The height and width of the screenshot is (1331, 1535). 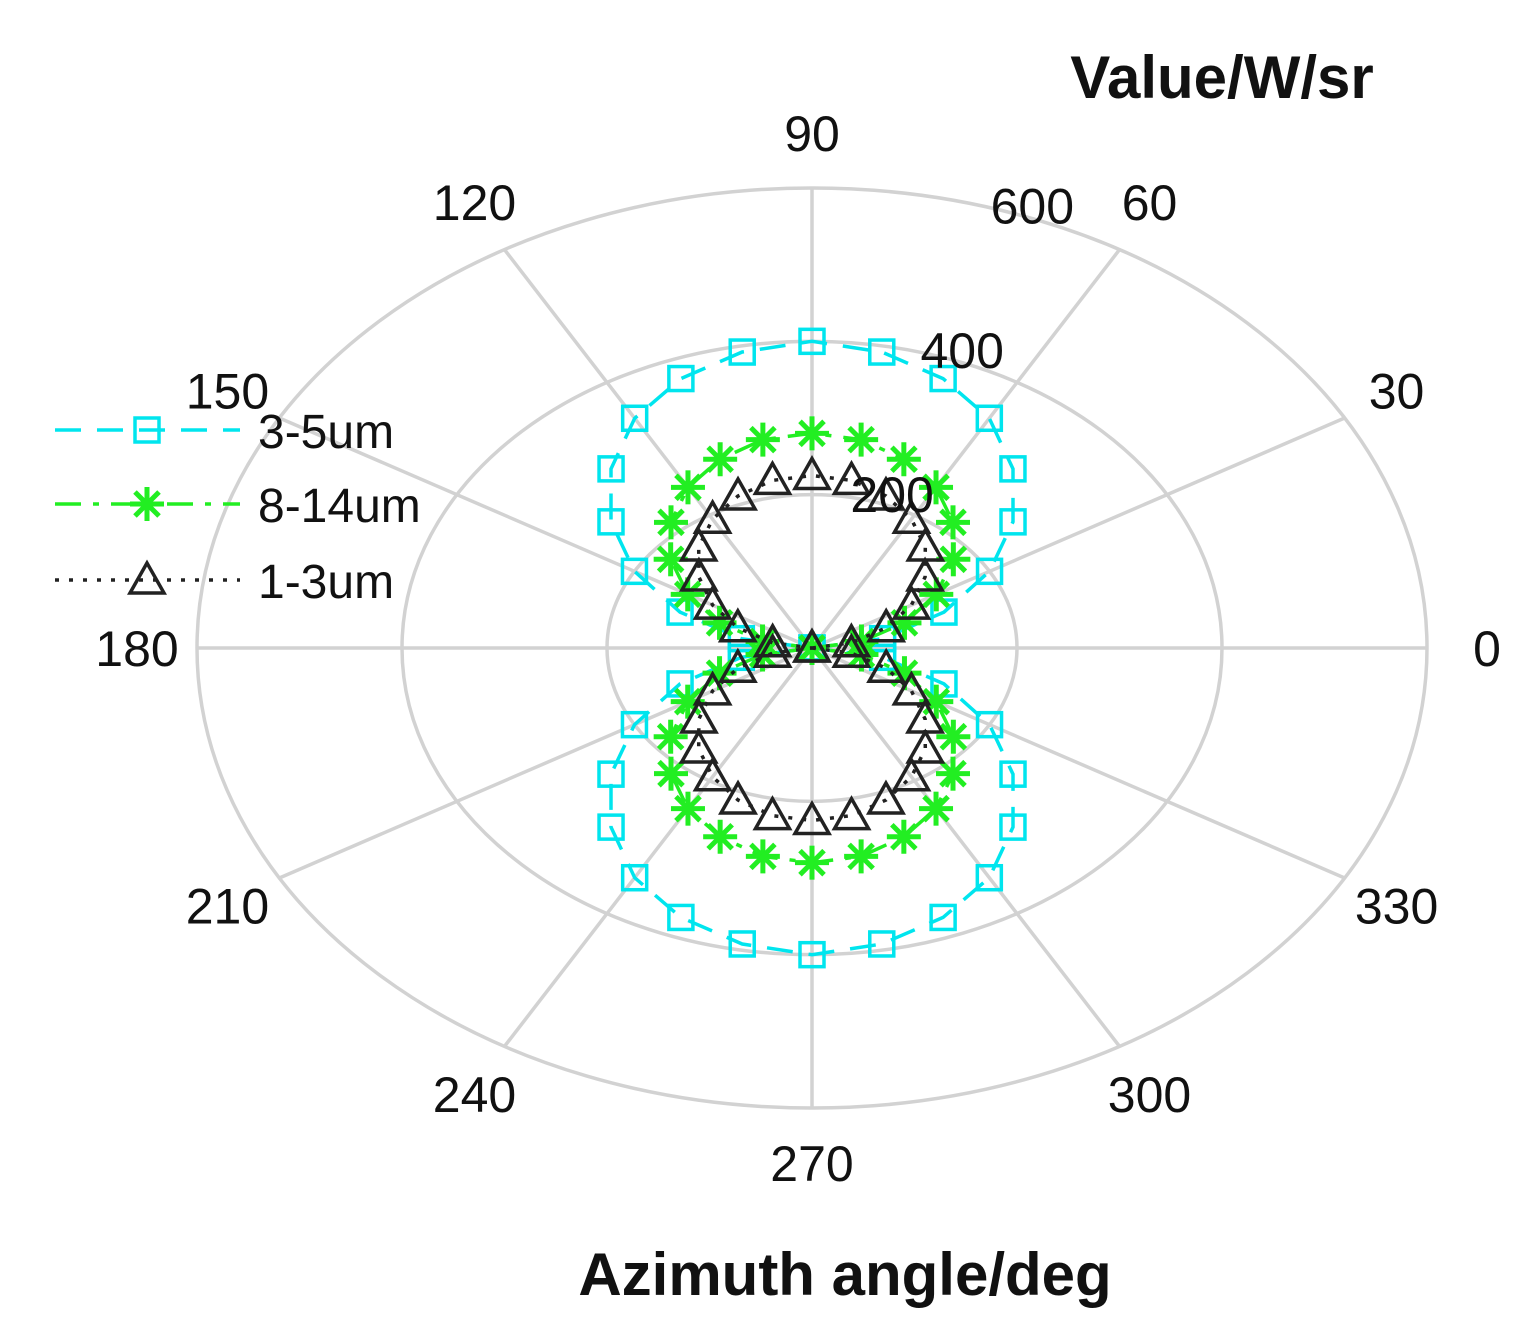 I want to click on series-line-1-3um, so click(x=812, y=648).